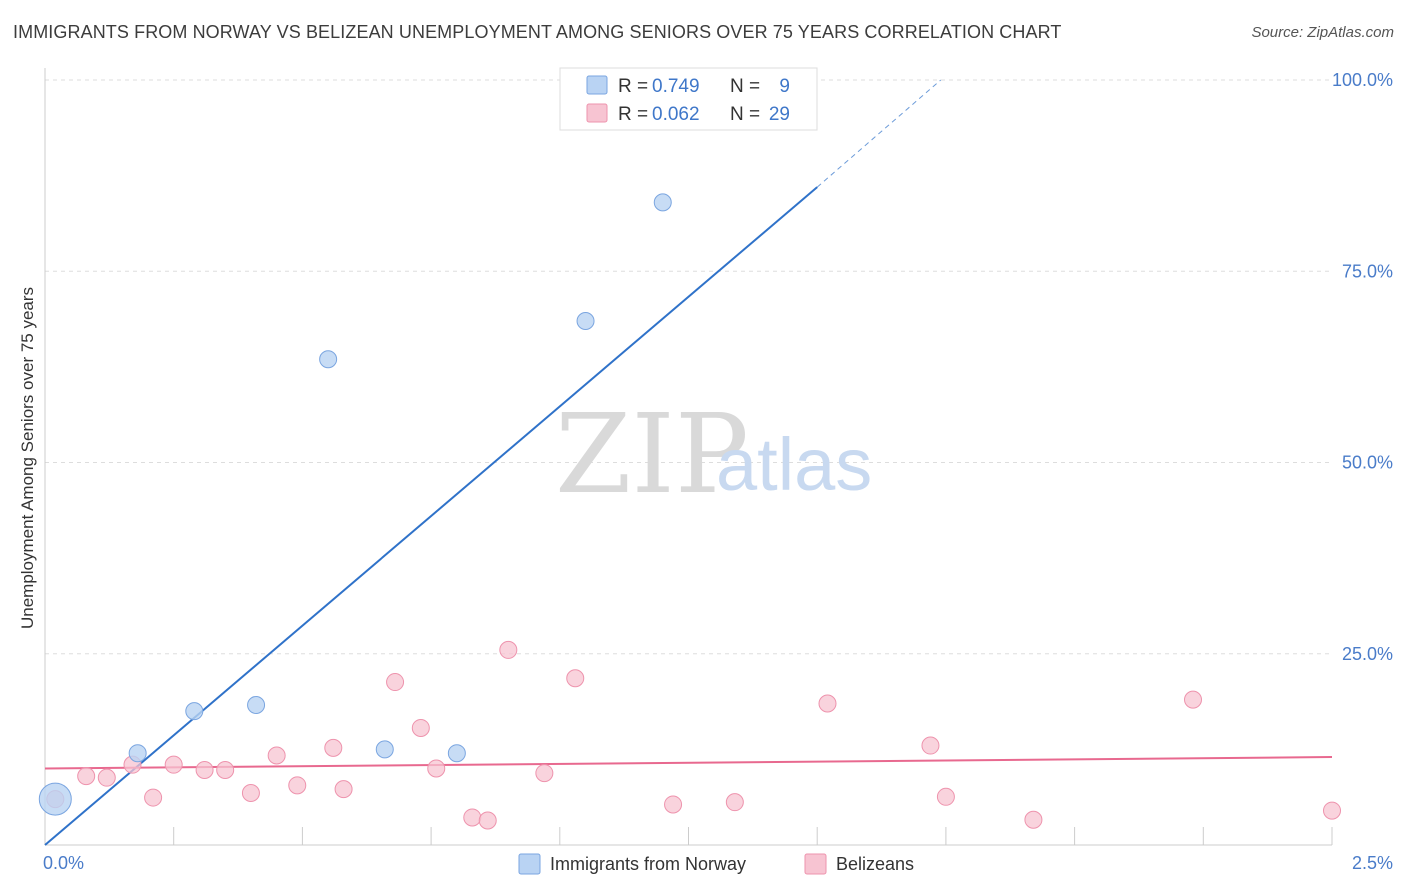 The image size is (1406, 892). What do you see at coordinates (688, 99) in the screenshot?
I see `stats-legend: R = 0.749 N = 9 R = 0.062 N = 29` at bounding box center [688, 99].